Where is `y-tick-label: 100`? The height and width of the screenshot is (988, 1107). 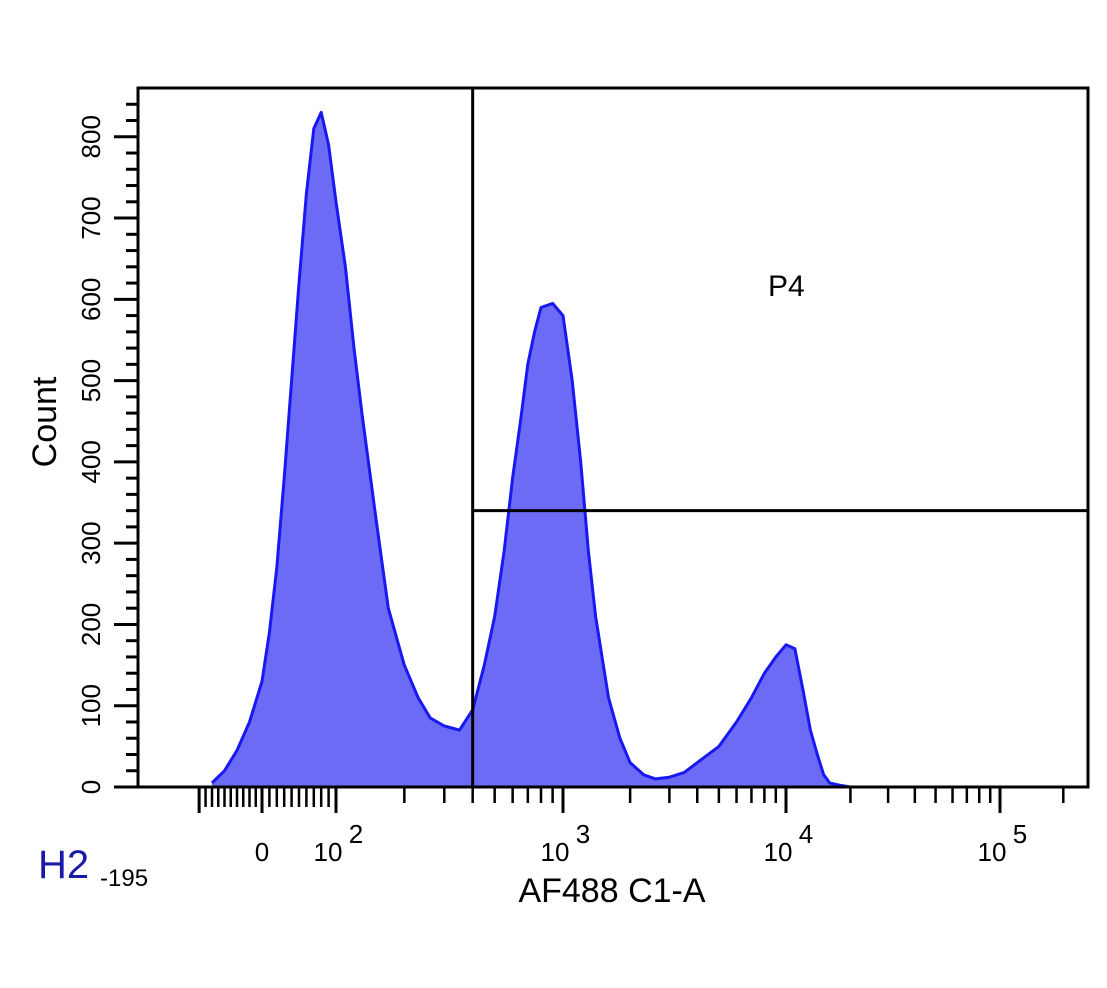 y-tick-label: 100 is located at coordinates (91, 705).